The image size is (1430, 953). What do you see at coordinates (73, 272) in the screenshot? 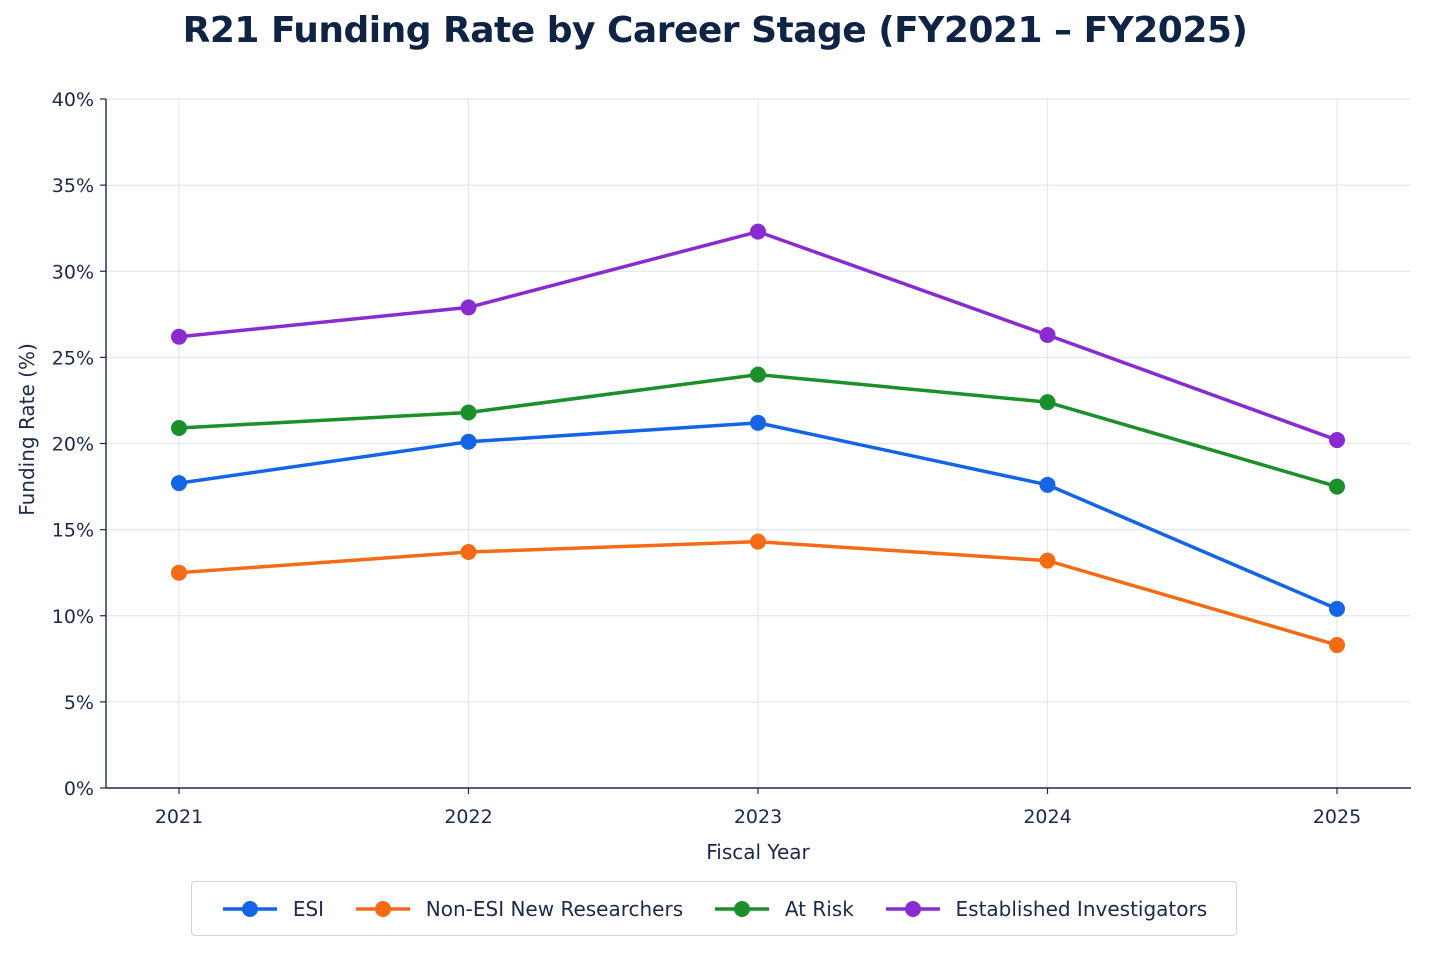
I see `y-tick-label: 30%` at bounding box center [73, 272].